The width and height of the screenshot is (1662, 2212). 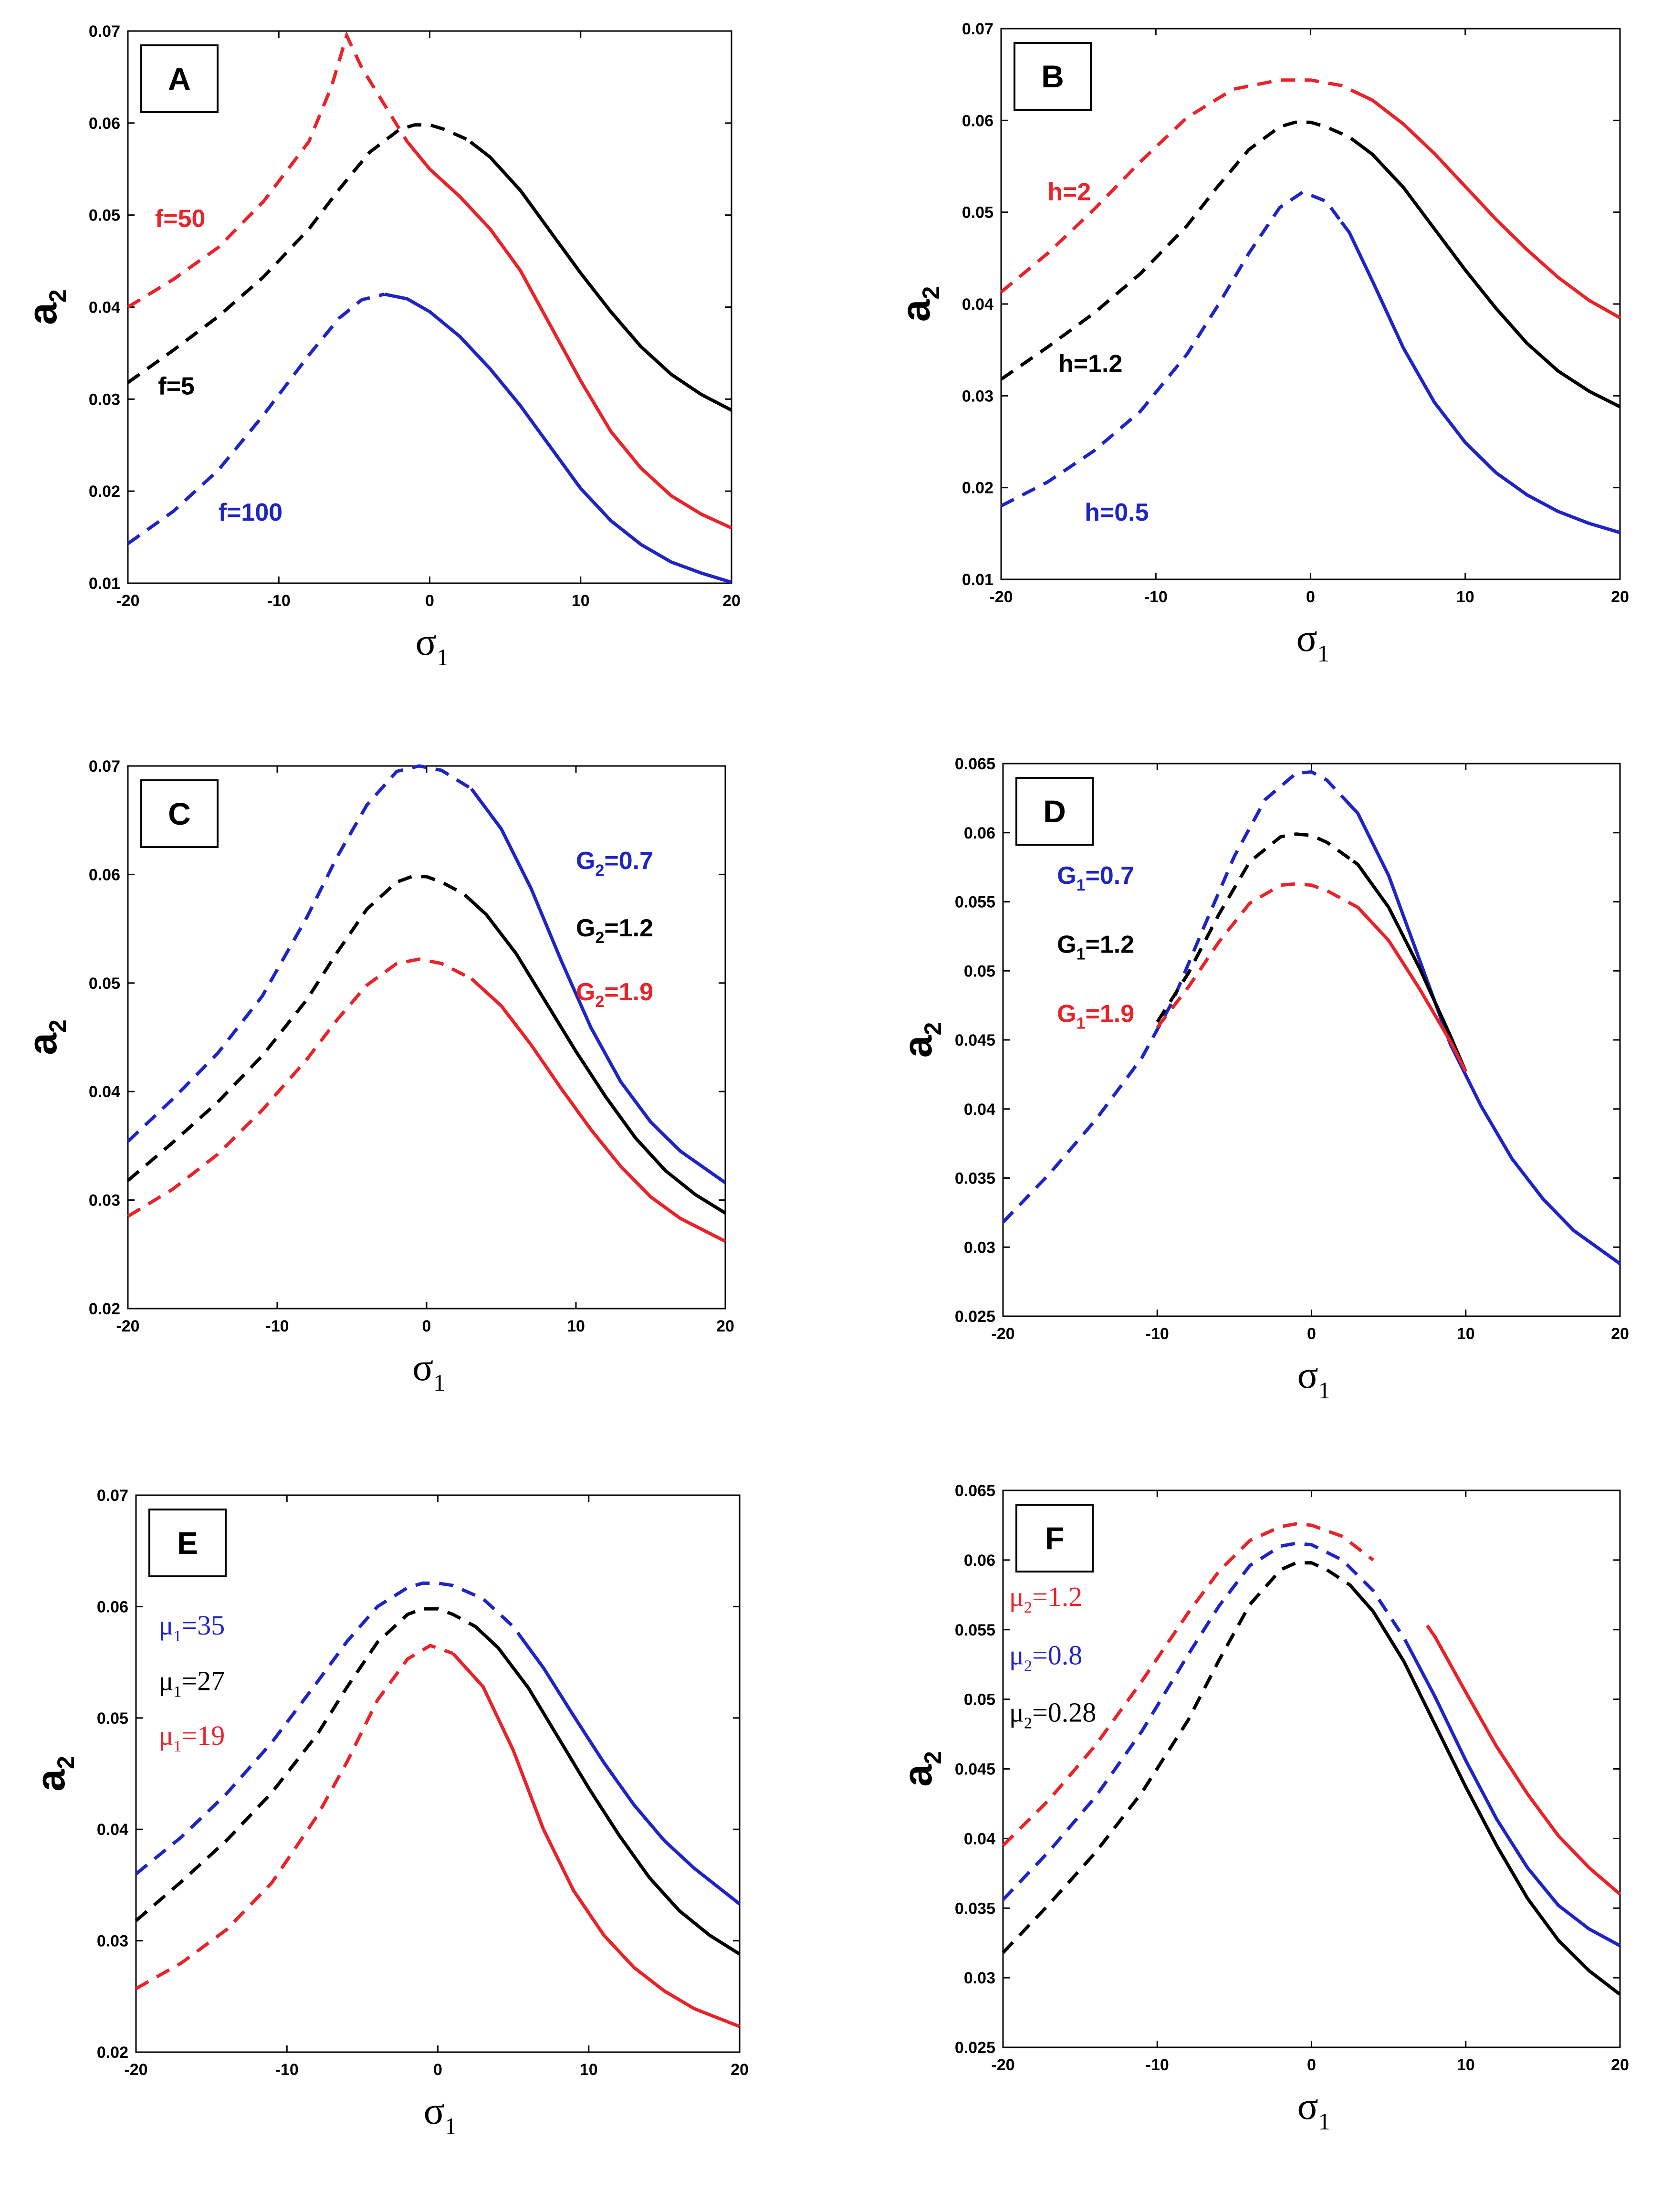 I want to click on series-label-sub: 2, so click(x=599, y=871).